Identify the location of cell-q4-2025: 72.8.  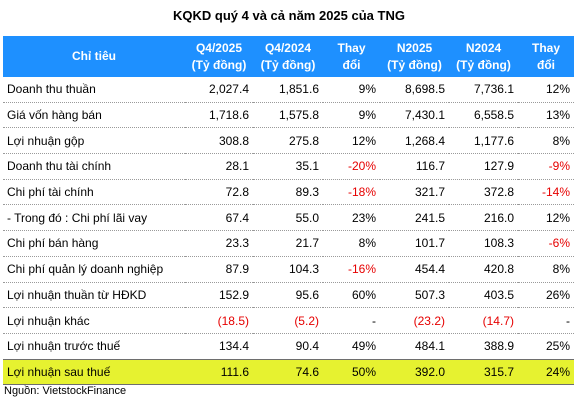
(219, 192).